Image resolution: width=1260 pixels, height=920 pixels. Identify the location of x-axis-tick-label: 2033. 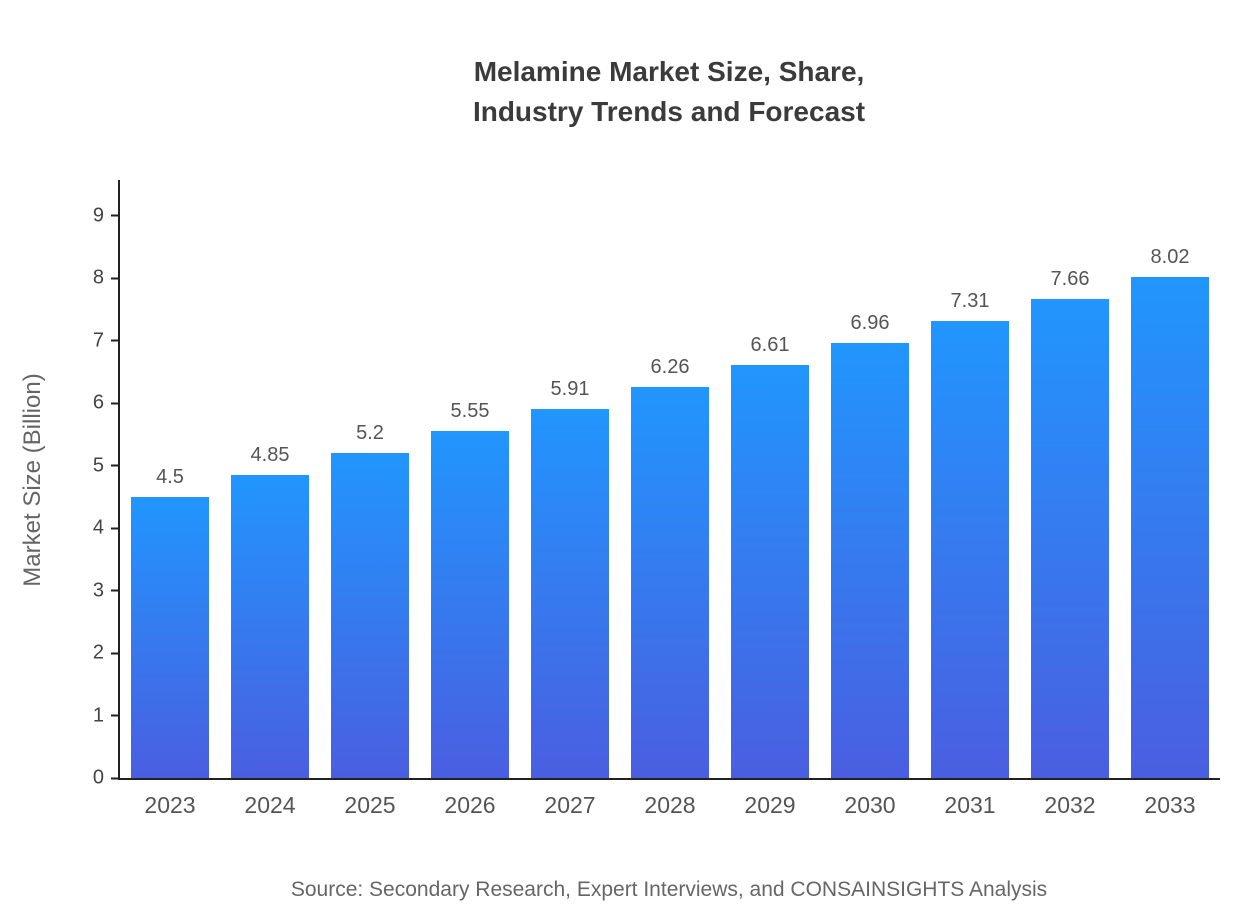
(1170, 805).